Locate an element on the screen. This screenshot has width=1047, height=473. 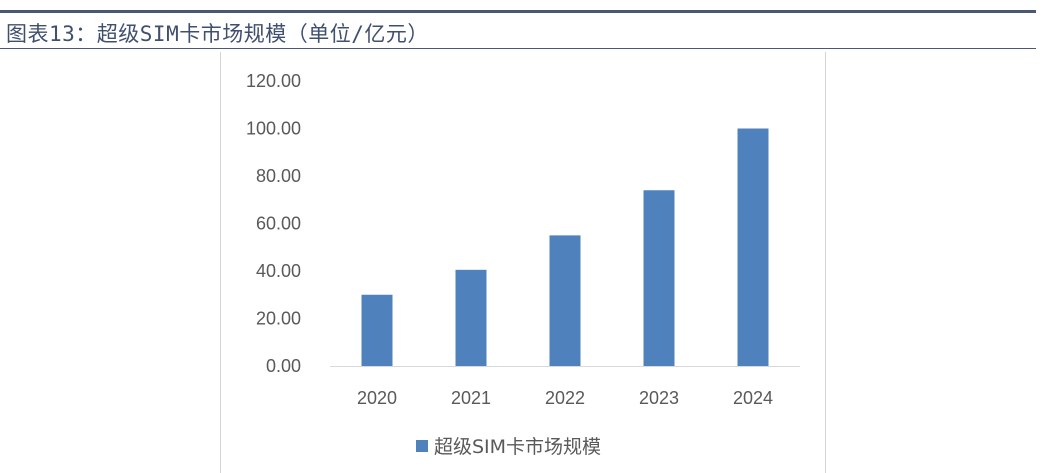
y-tick-label: 0.00 is located at coordinates (283, 366).